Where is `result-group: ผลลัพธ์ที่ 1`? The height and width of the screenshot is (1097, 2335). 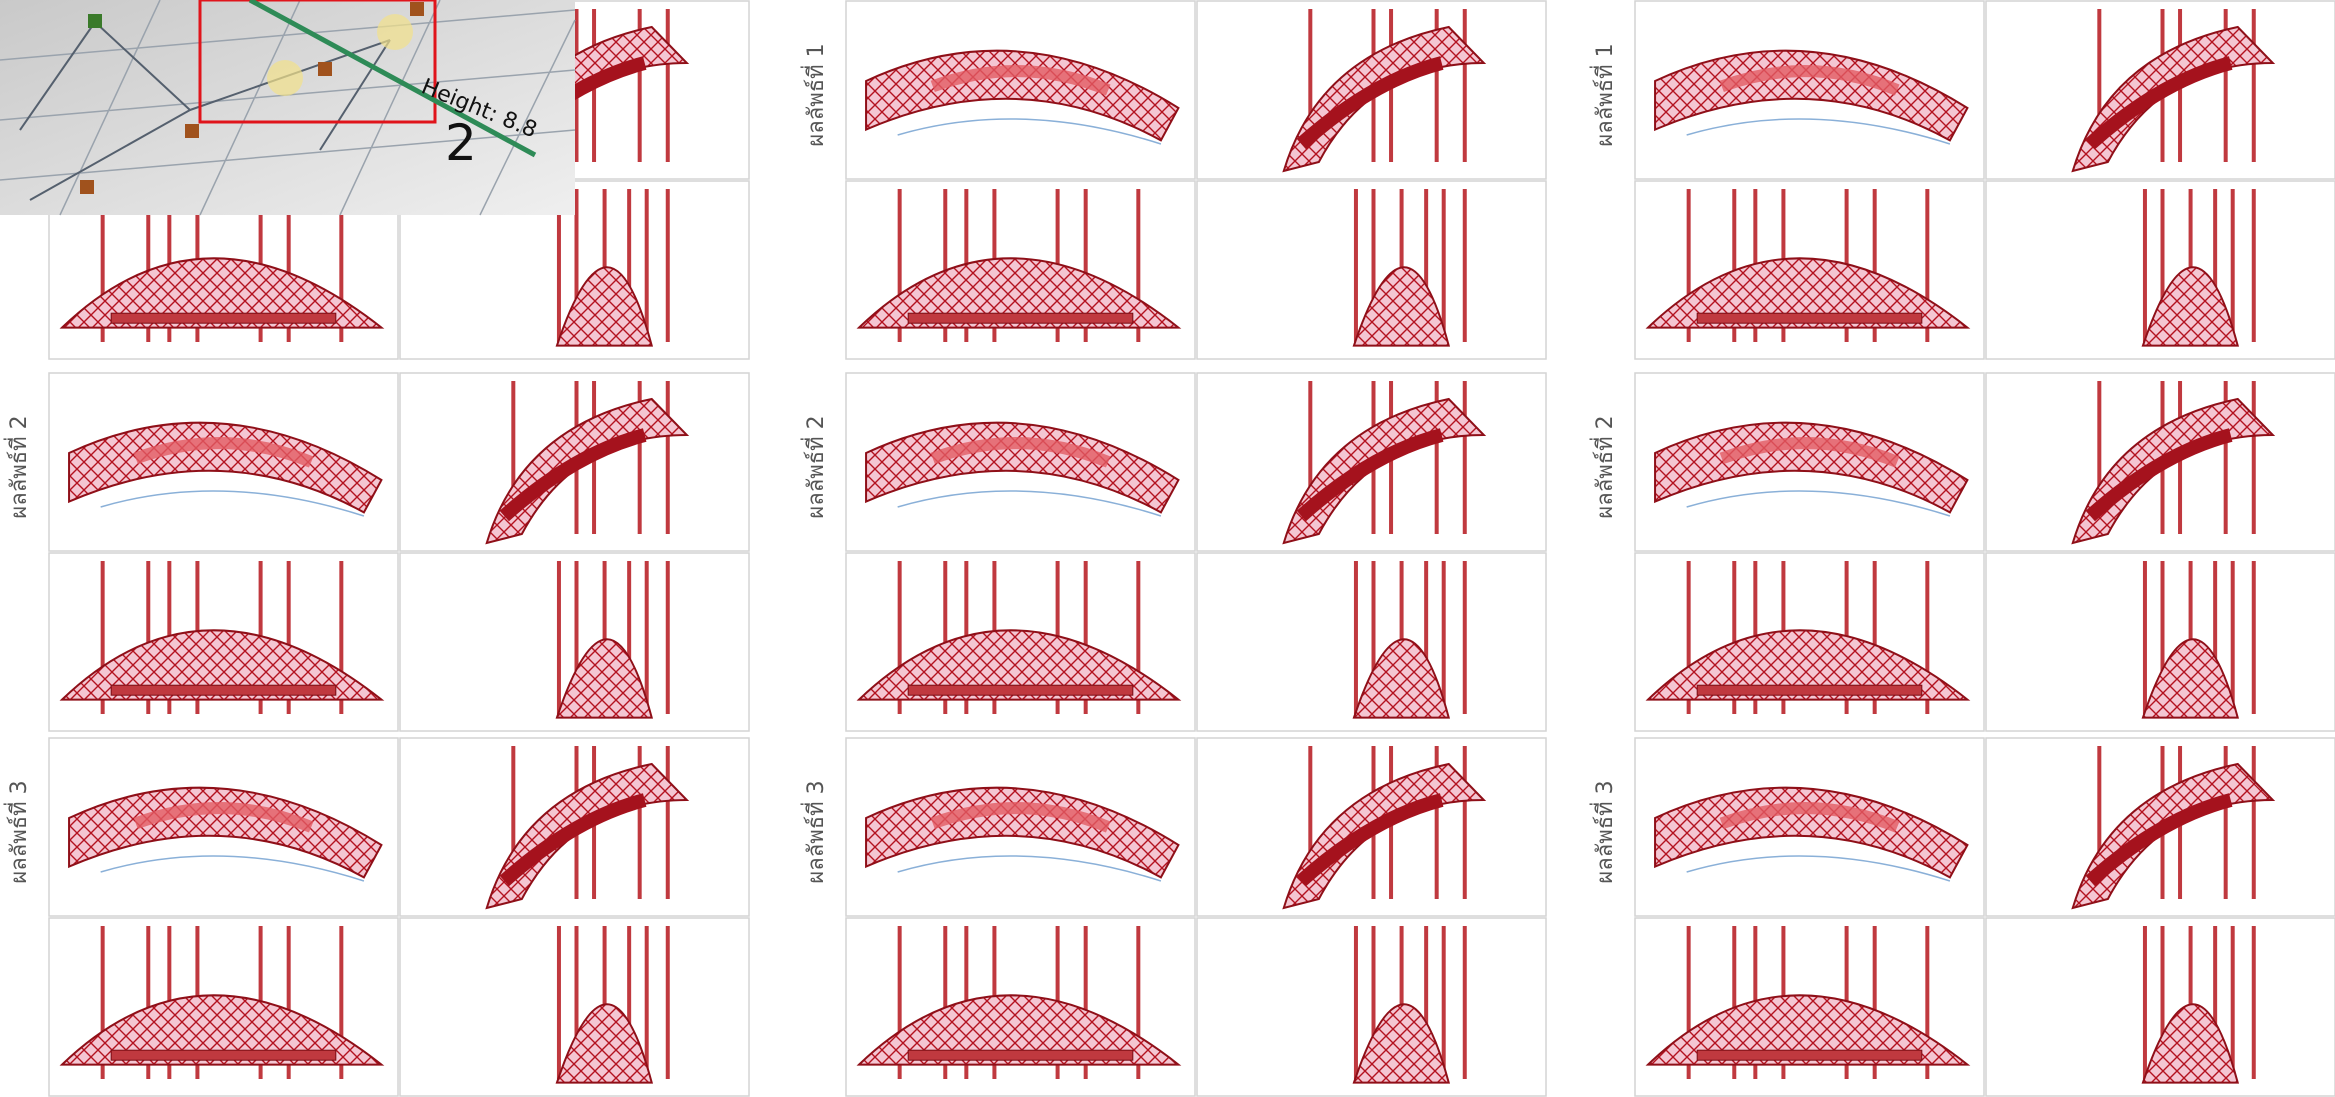 result-group: ผลลัพธ์ที่ 1 is located at coordinates (1173, 180).